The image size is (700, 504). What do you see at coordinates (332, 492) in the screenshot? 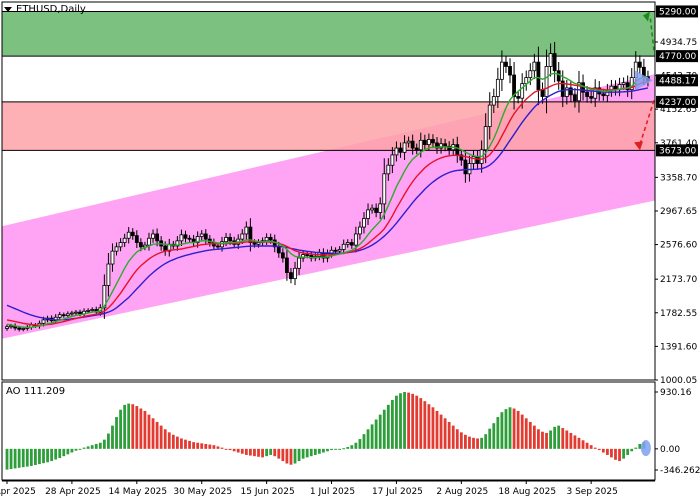
I see `x-tick-label: 1 Jul 2025` at bounding box center [332, 492].